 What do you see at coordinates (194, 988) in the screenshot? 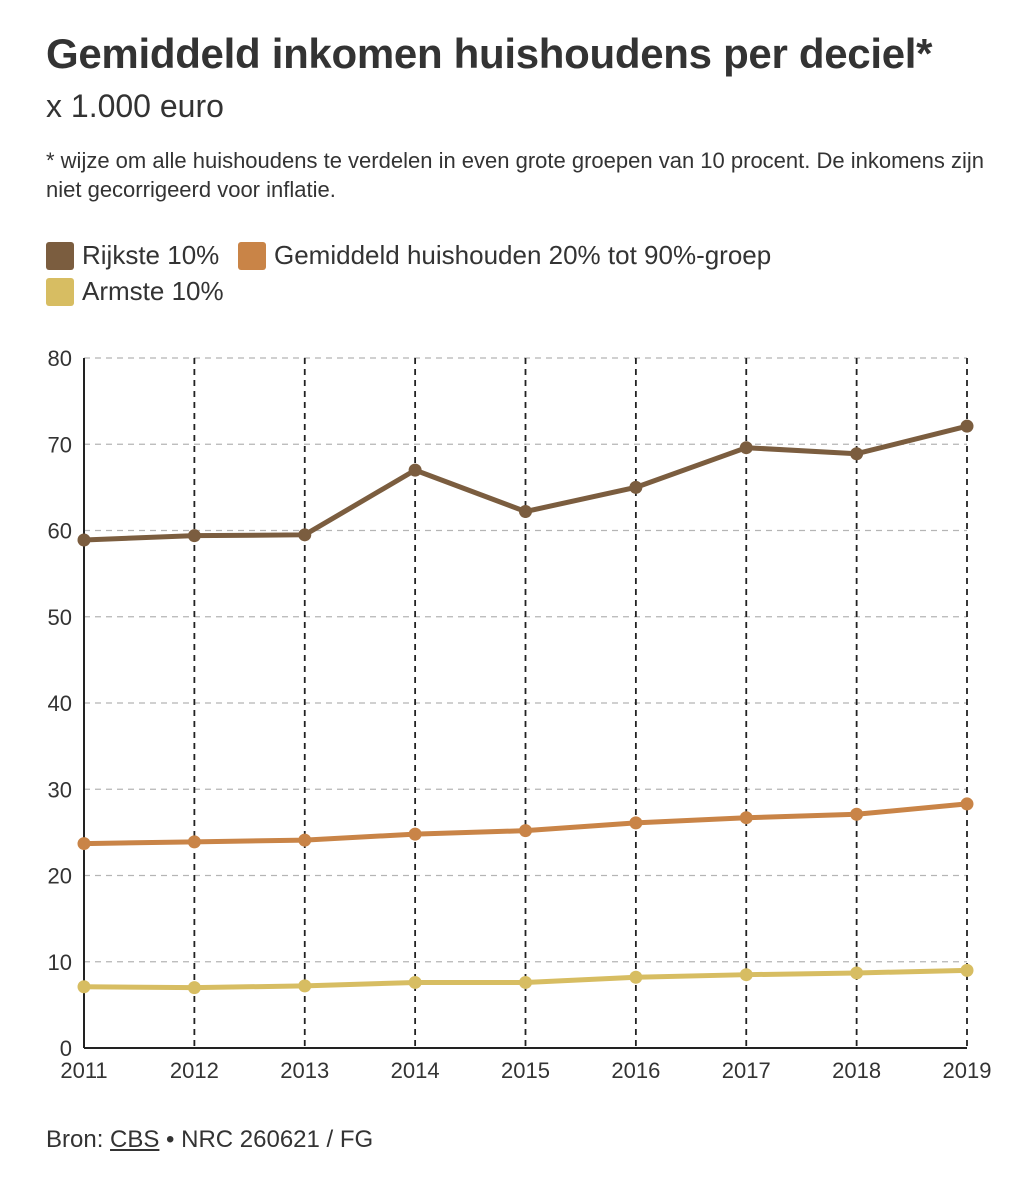
I see `data-point-s2-2012` at bounding box center [194, 988].